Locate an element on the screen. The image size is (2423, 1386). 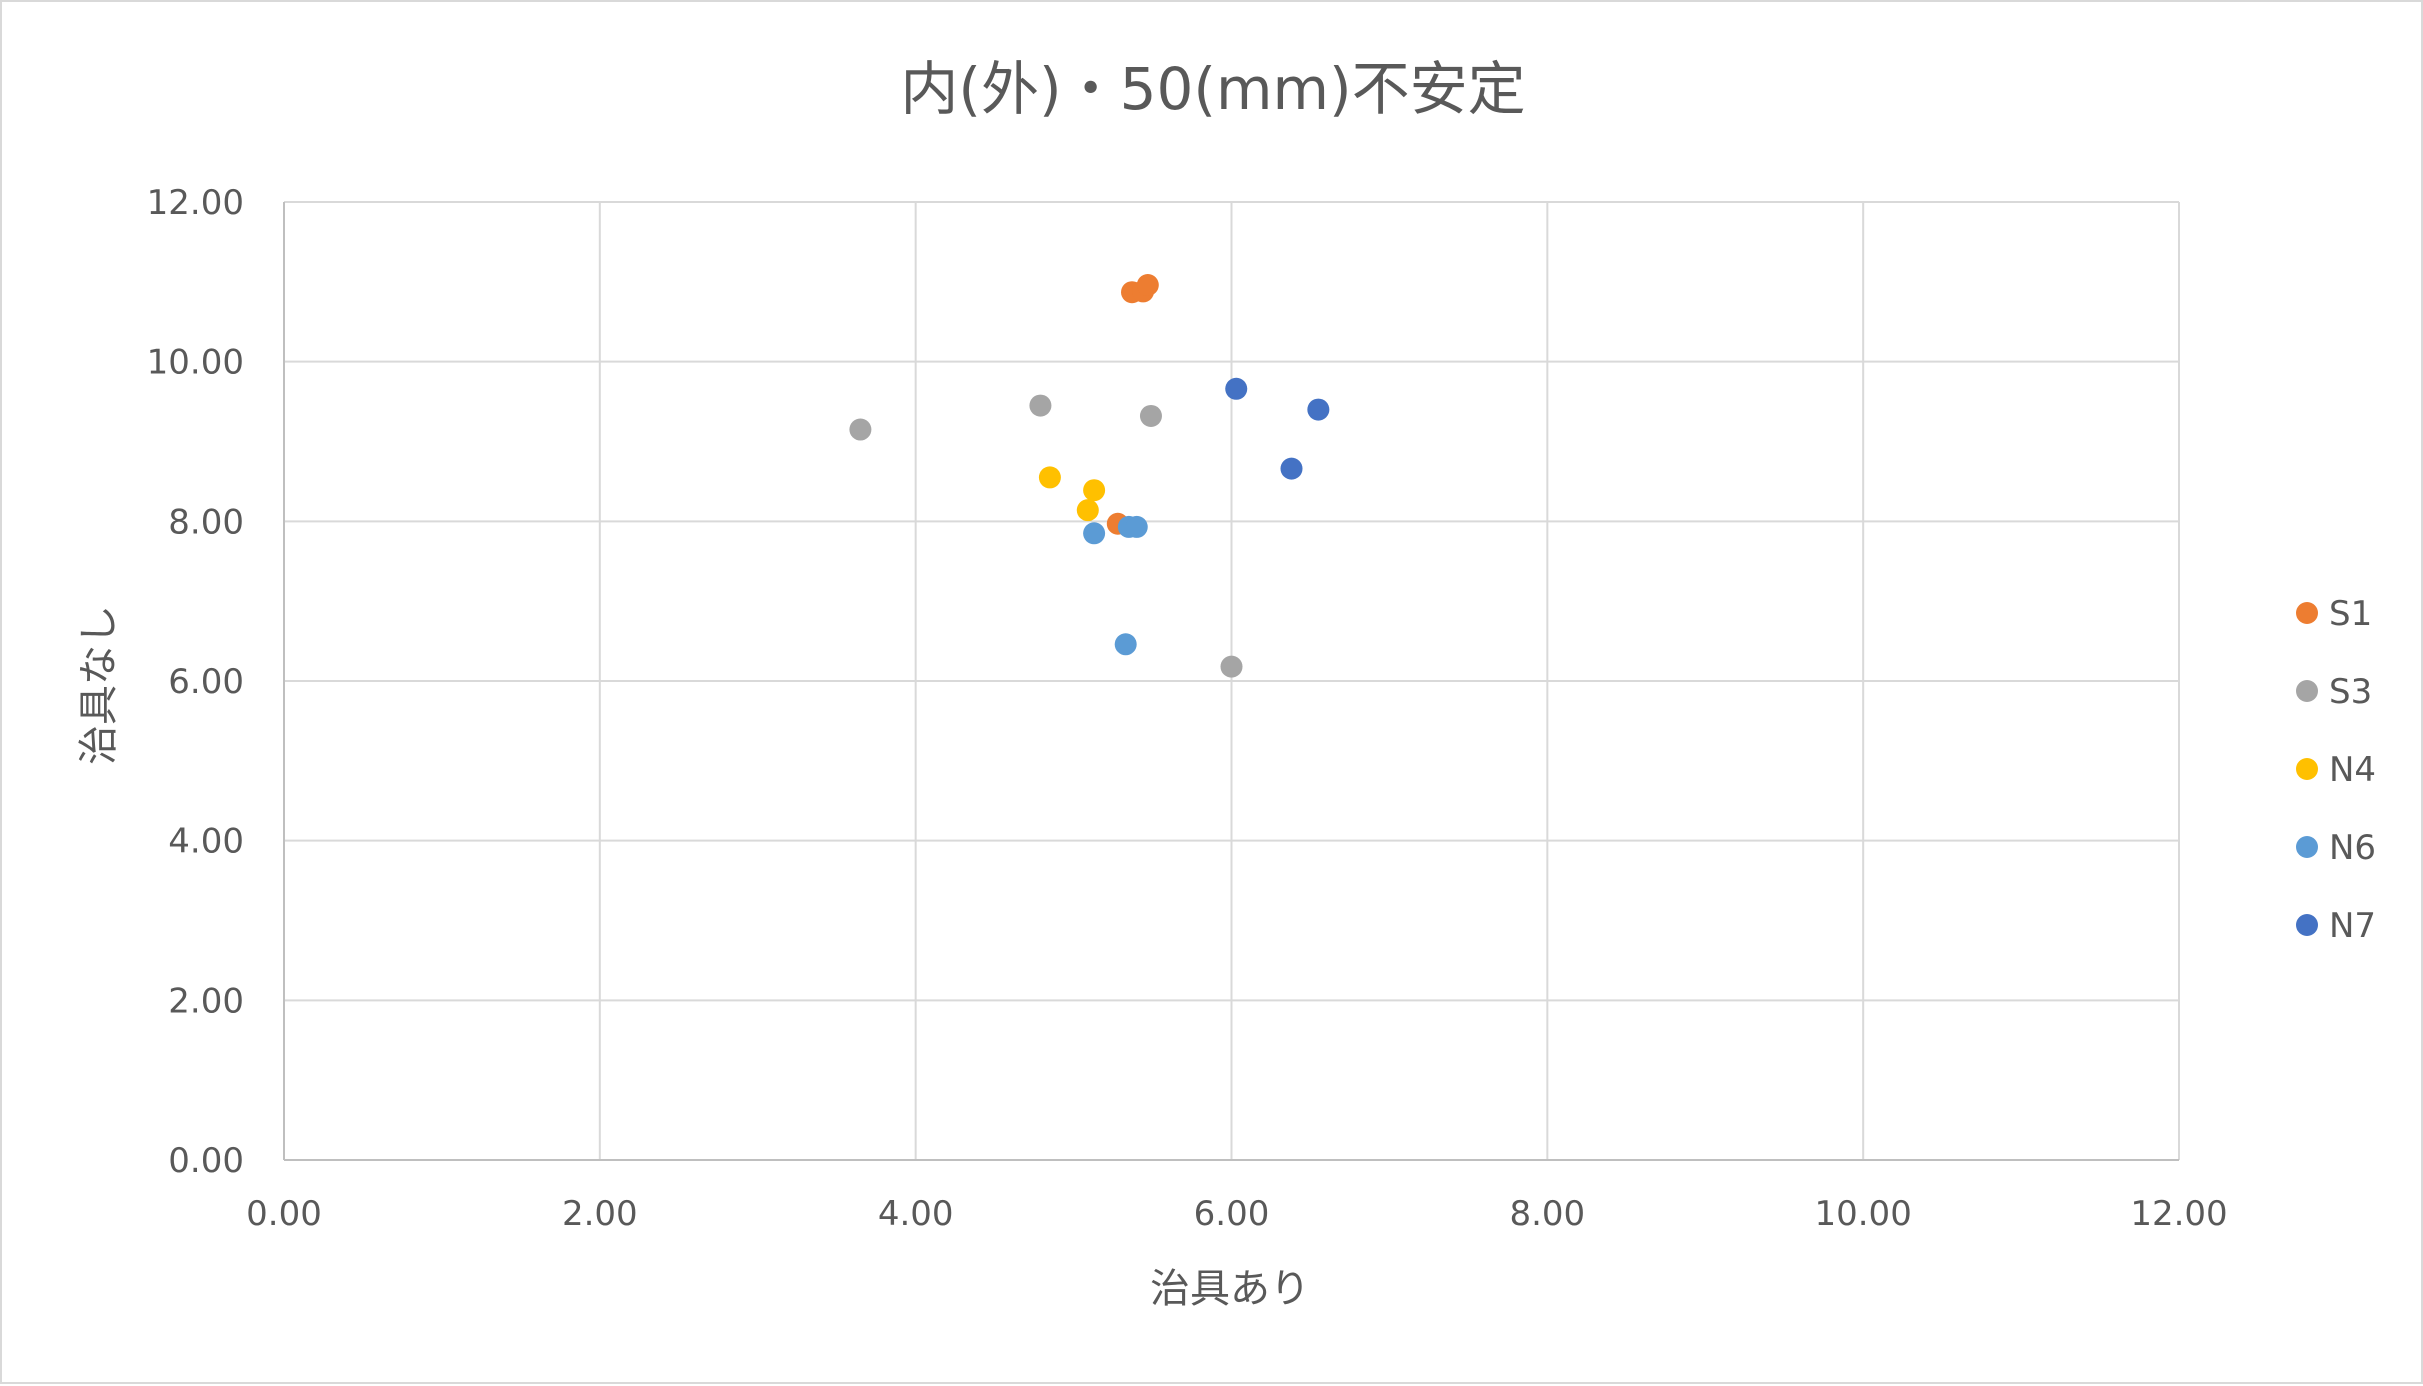
x-tick-label: 10.00 is located at coordinates (1862, 1214).